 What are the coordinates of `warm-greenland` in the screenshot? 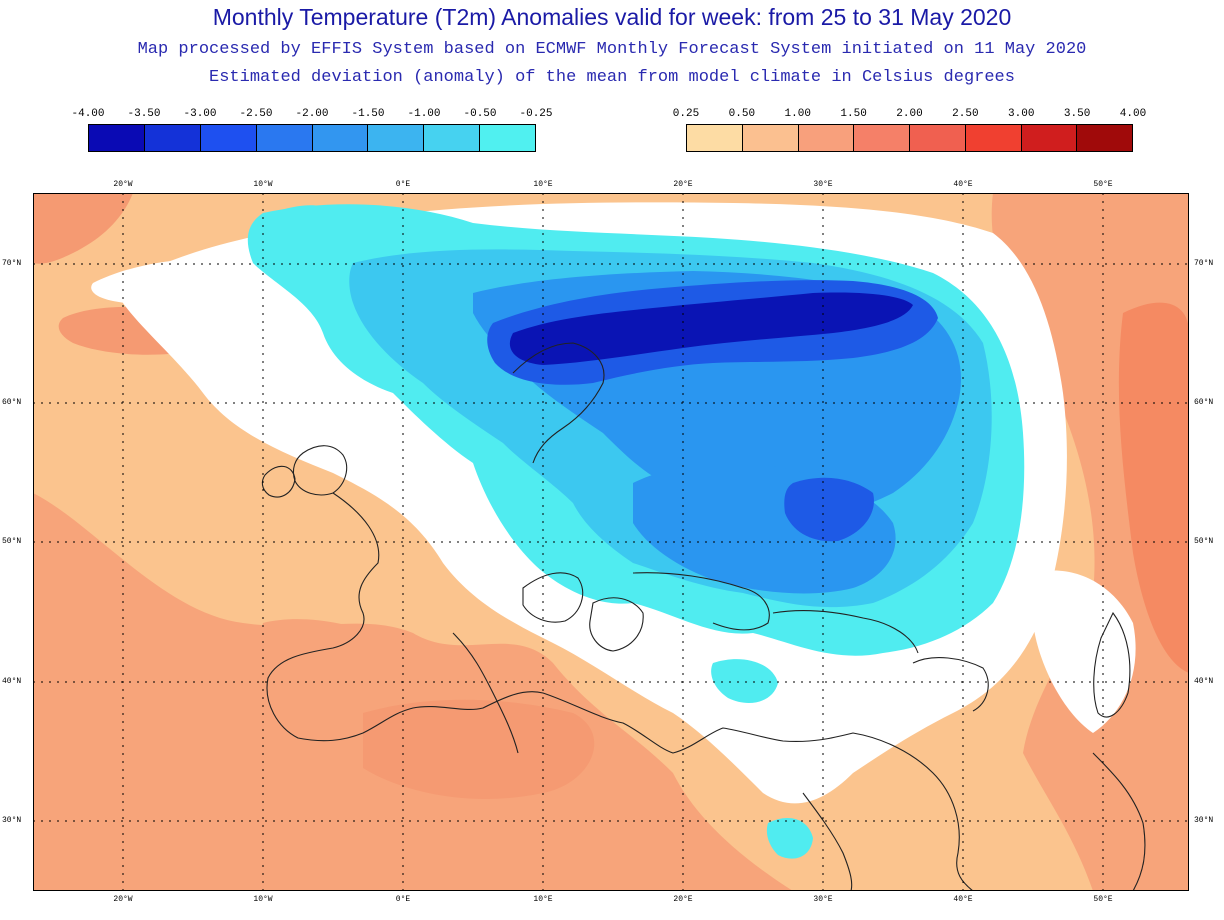 It's located at (83, 228).